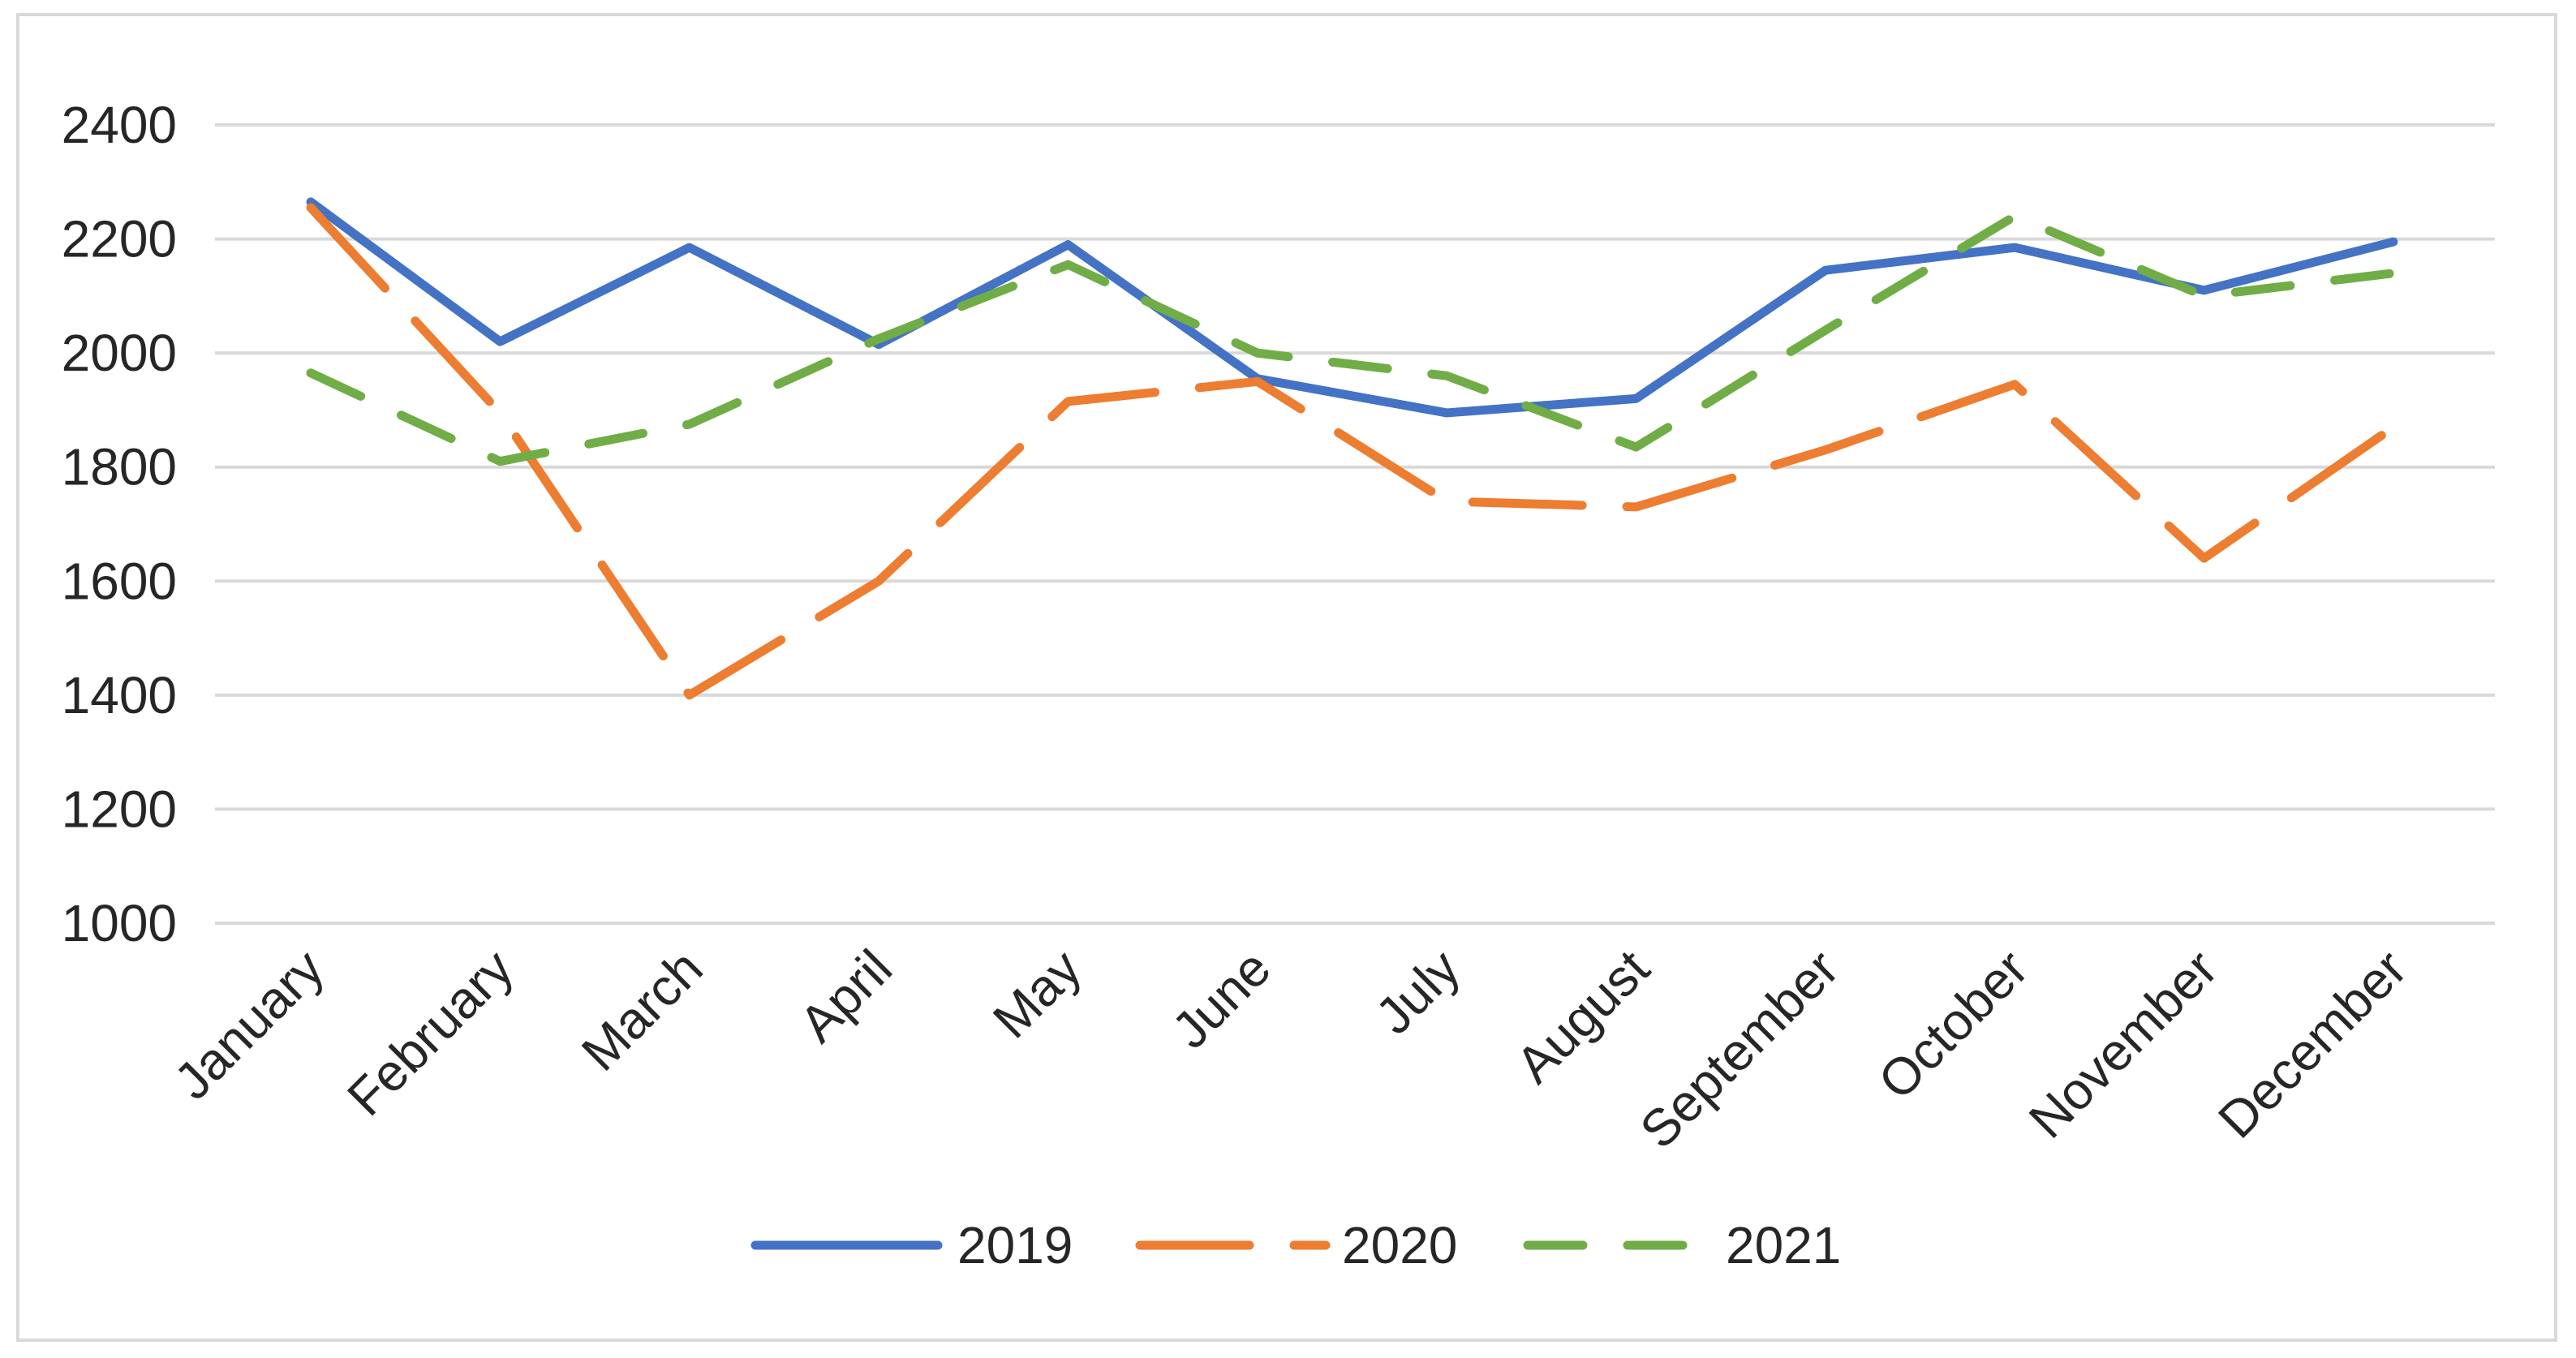 This screenshot has width=2576, height=1358. What do you see at coordinates (119, 125) in the screenshot?
I see `y-axis-tick-label: 2400` at bounding box center [119, 125].